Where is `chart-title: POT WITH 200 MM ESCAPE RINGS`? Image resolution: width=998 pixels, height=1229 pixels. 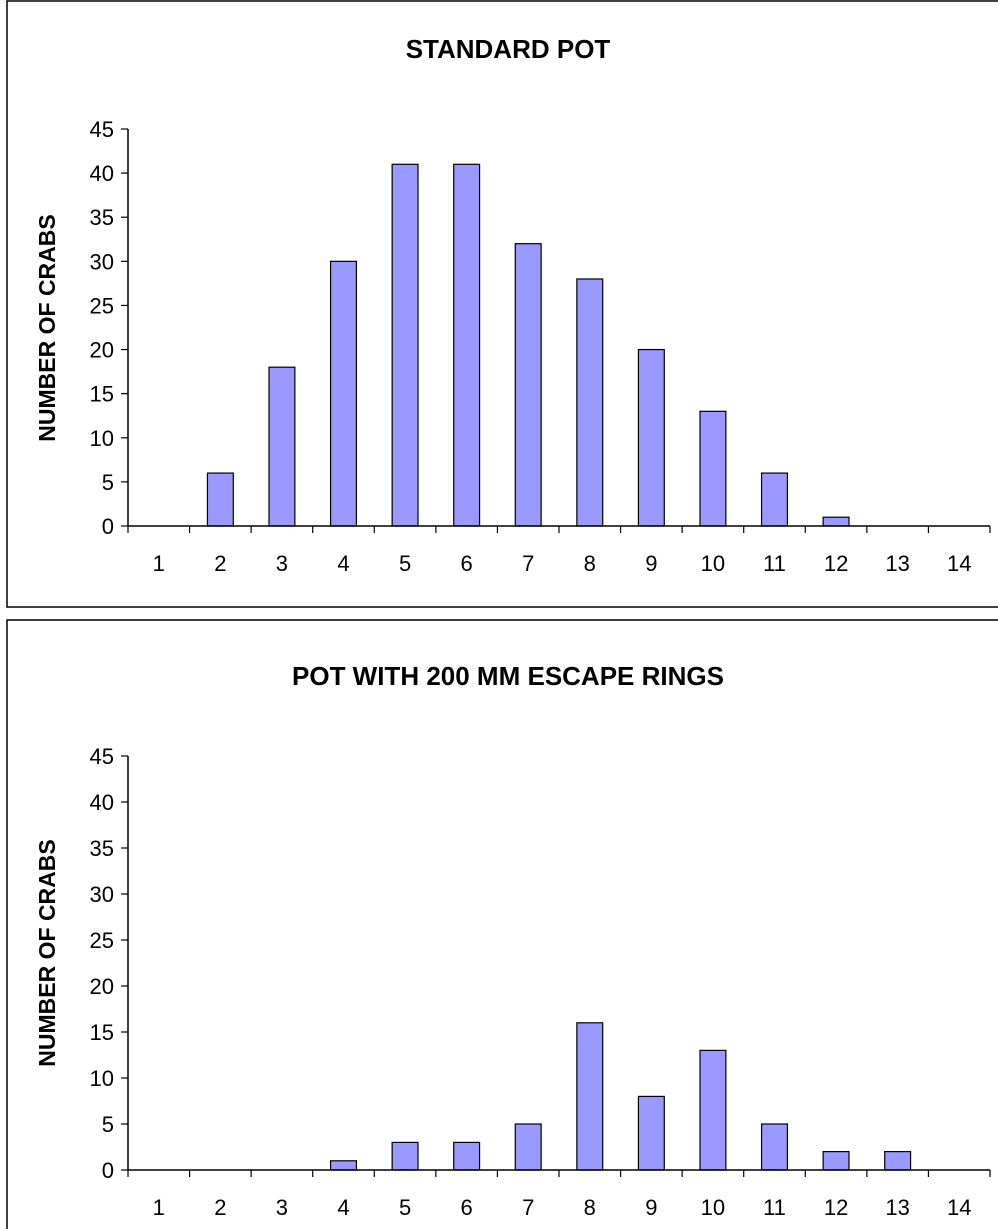
chart-title: POT WITH 200 MM ESCAPE RINGS is located at coordinates (508, 676).